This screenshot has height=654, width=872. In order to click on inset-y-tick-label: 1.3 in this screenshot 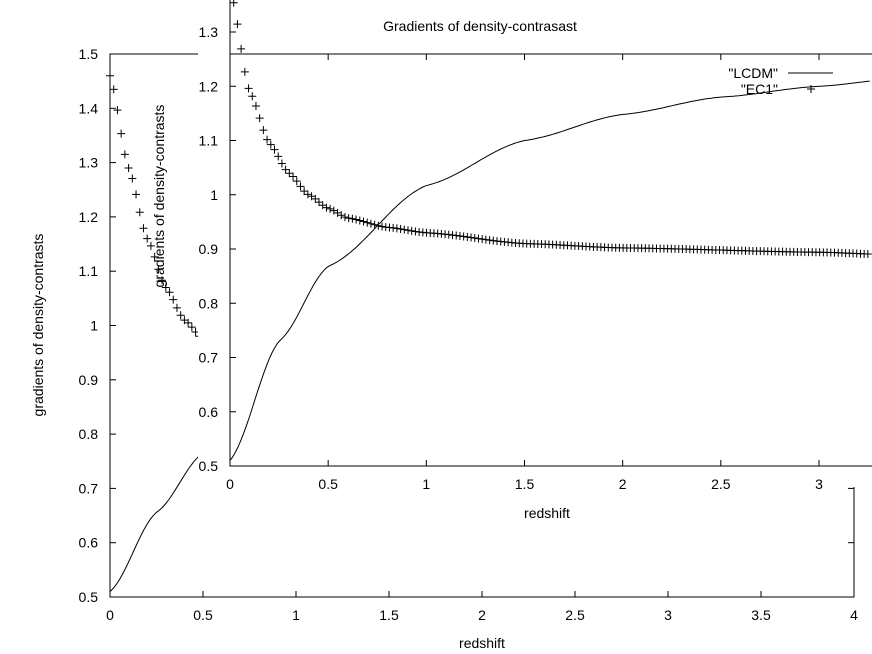, I will do `click(209, 32)`.